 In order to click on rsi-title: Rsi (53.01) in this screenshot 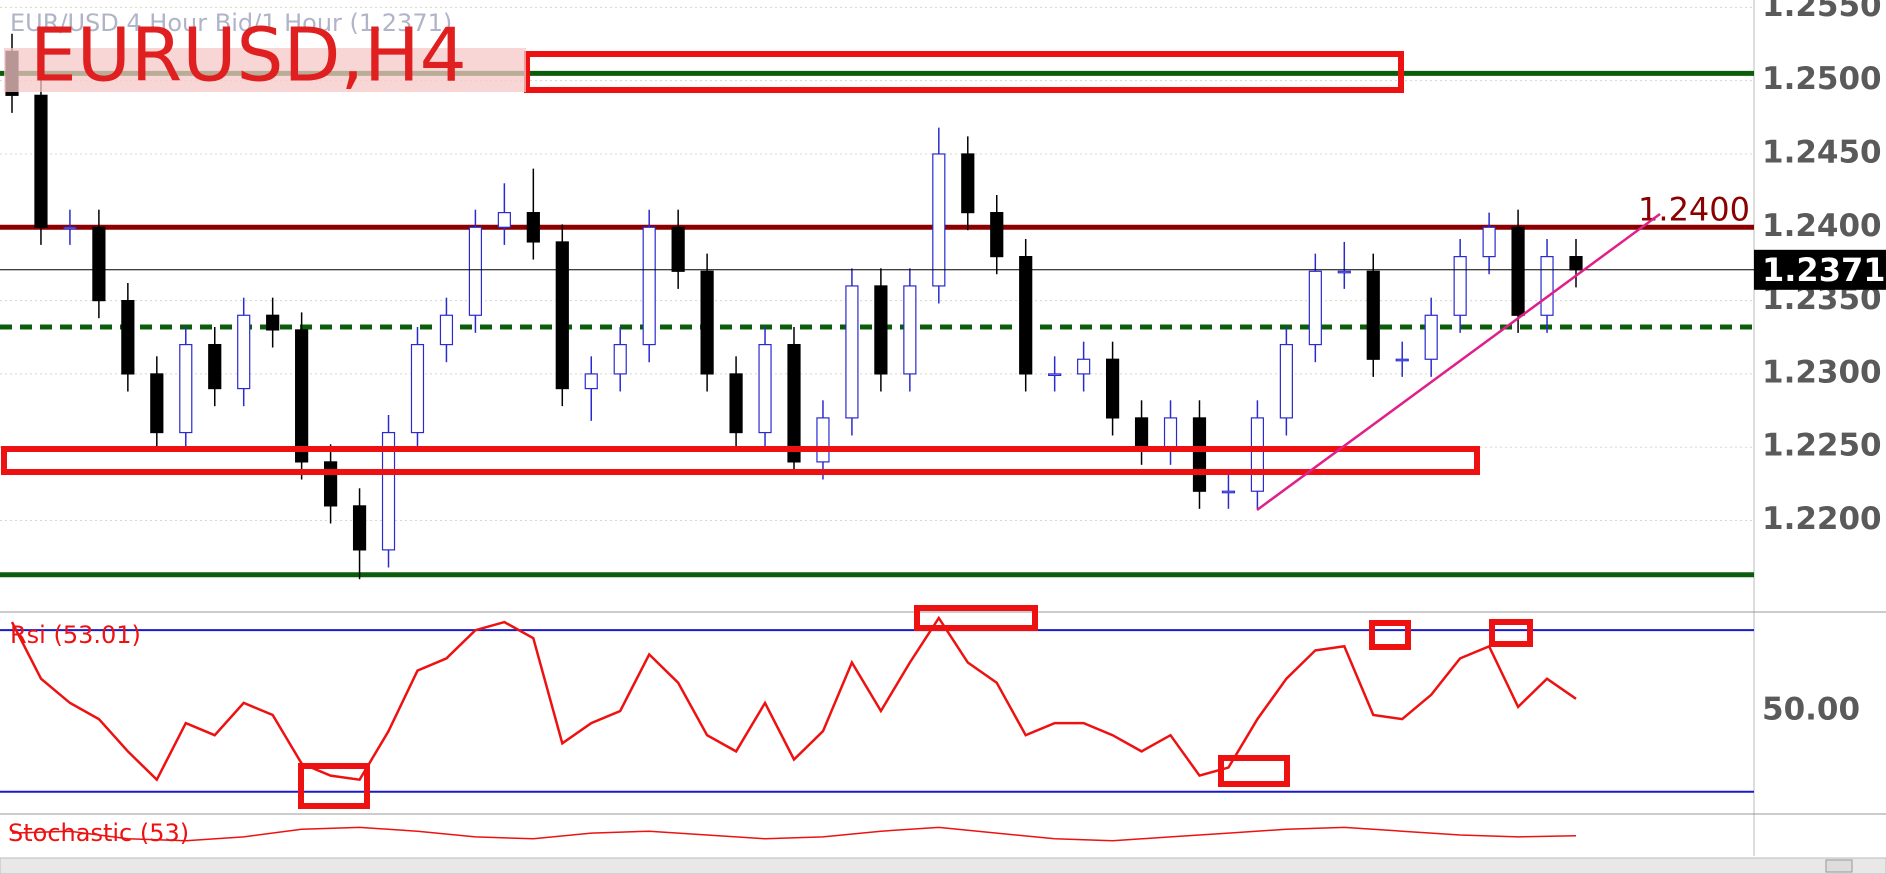, I will do `click(75, 635)`.